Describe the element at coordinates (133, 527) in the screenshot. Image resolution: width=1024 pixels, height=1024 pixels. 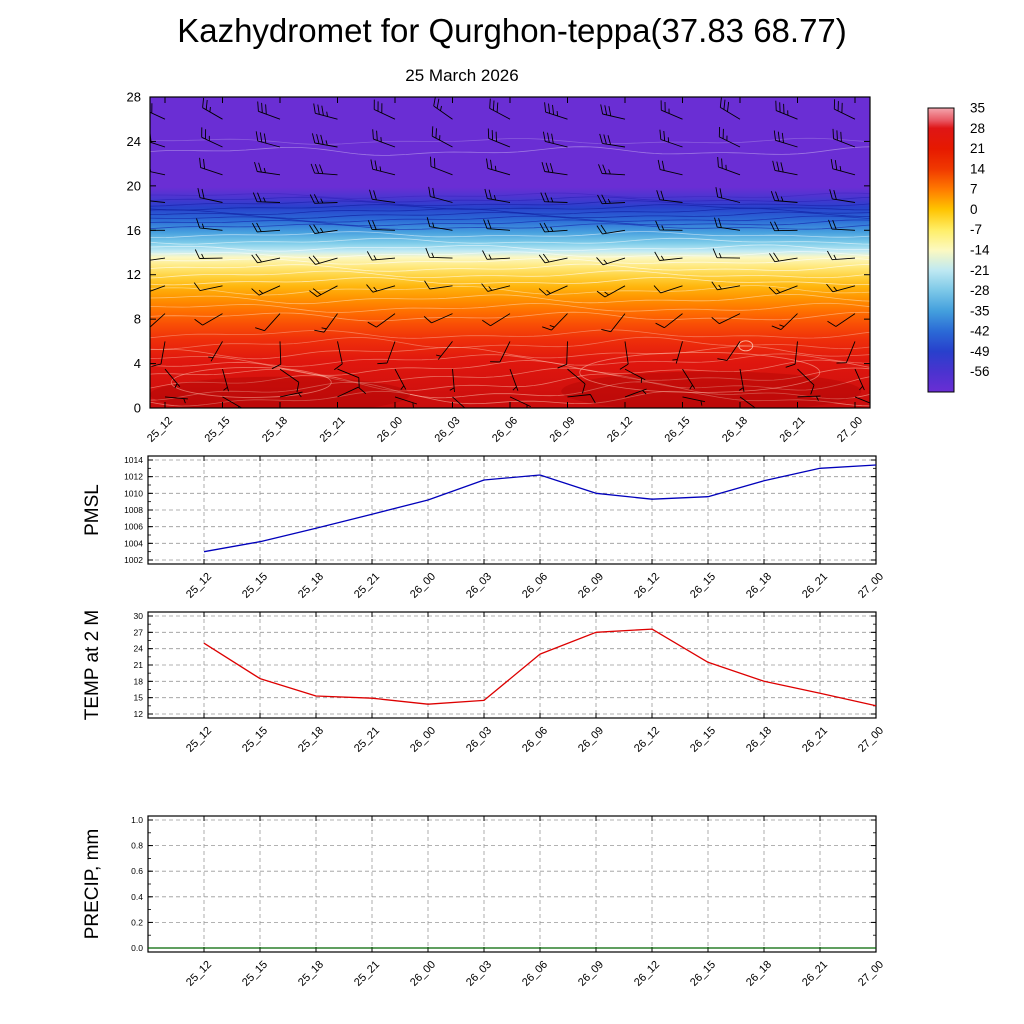
I see `svg-text: 1006` at that location.